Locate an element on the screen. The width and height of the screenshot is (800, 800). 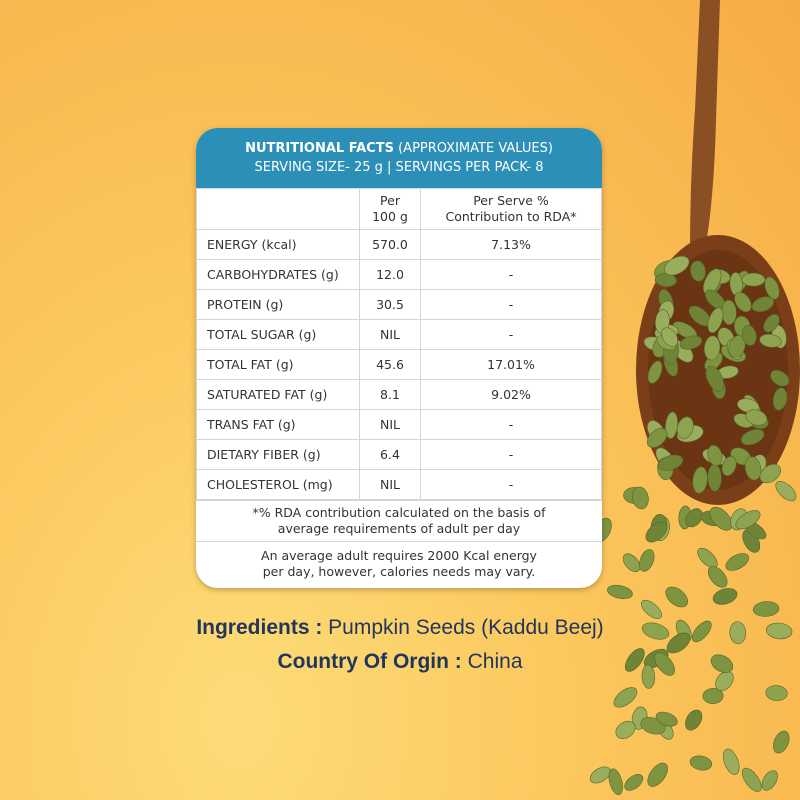
nutrient-name: DIETARY FIBER (g) is located at coordinates (278, 454).